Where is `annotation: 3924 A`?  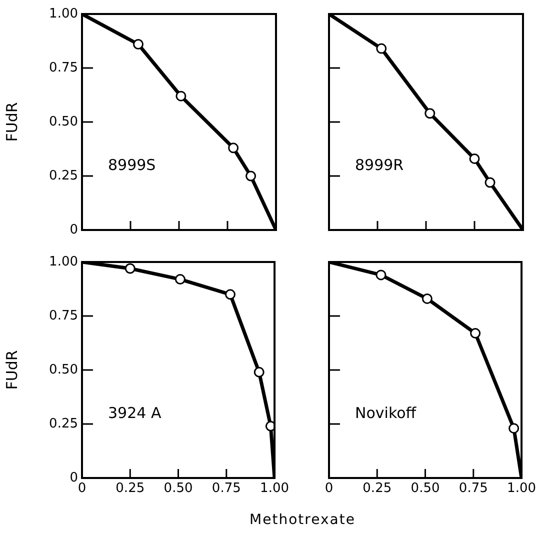 annotation: 3924 A is located at coordinates (135, 413).